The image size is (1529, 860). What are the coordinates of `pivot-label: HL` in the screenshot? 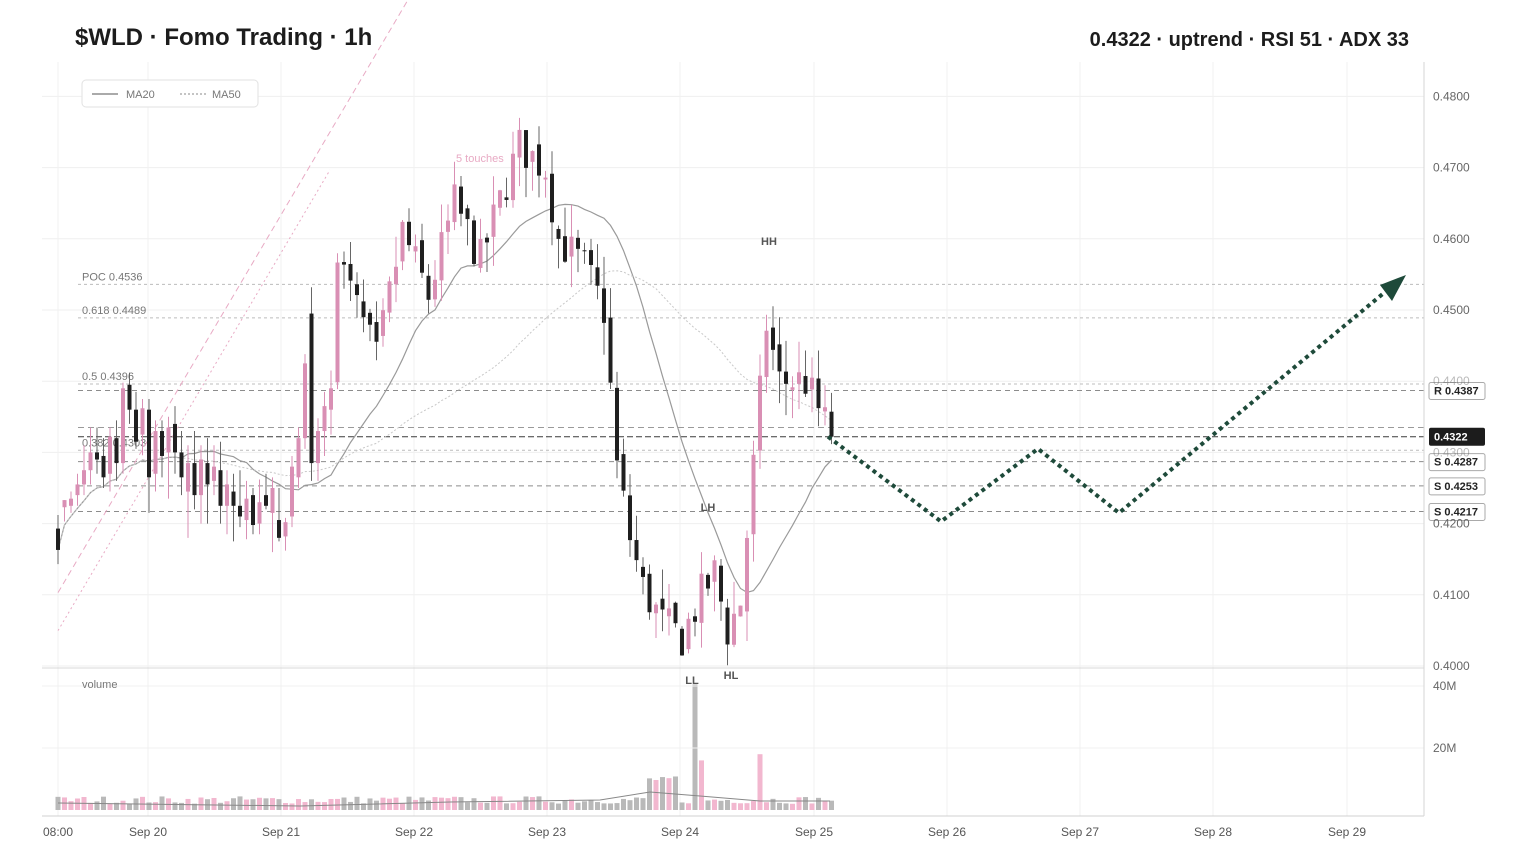 It's located at (731, 676).